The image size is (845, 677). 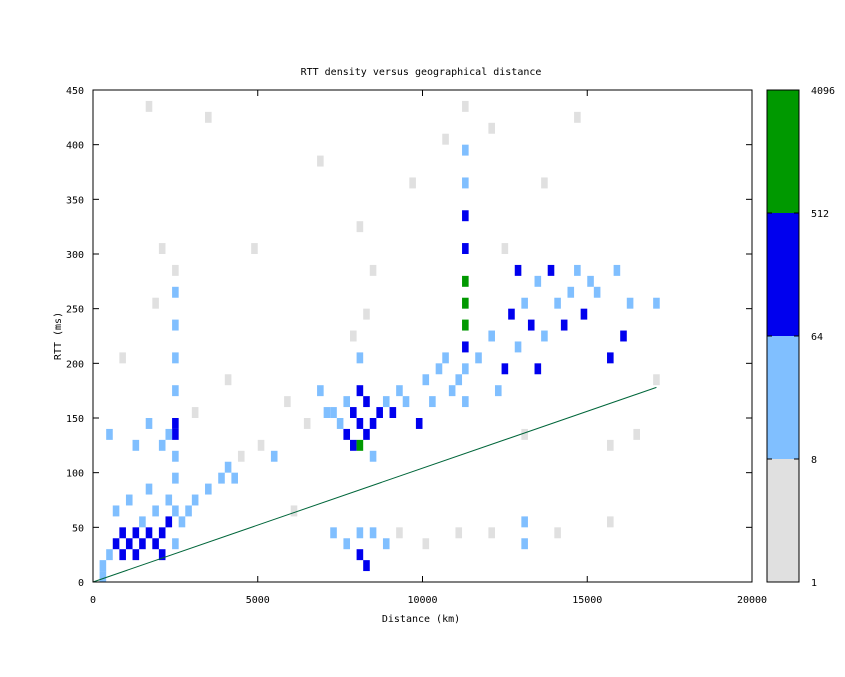 I want to click on y-tick-label: 300, so click(x=75, y=255).